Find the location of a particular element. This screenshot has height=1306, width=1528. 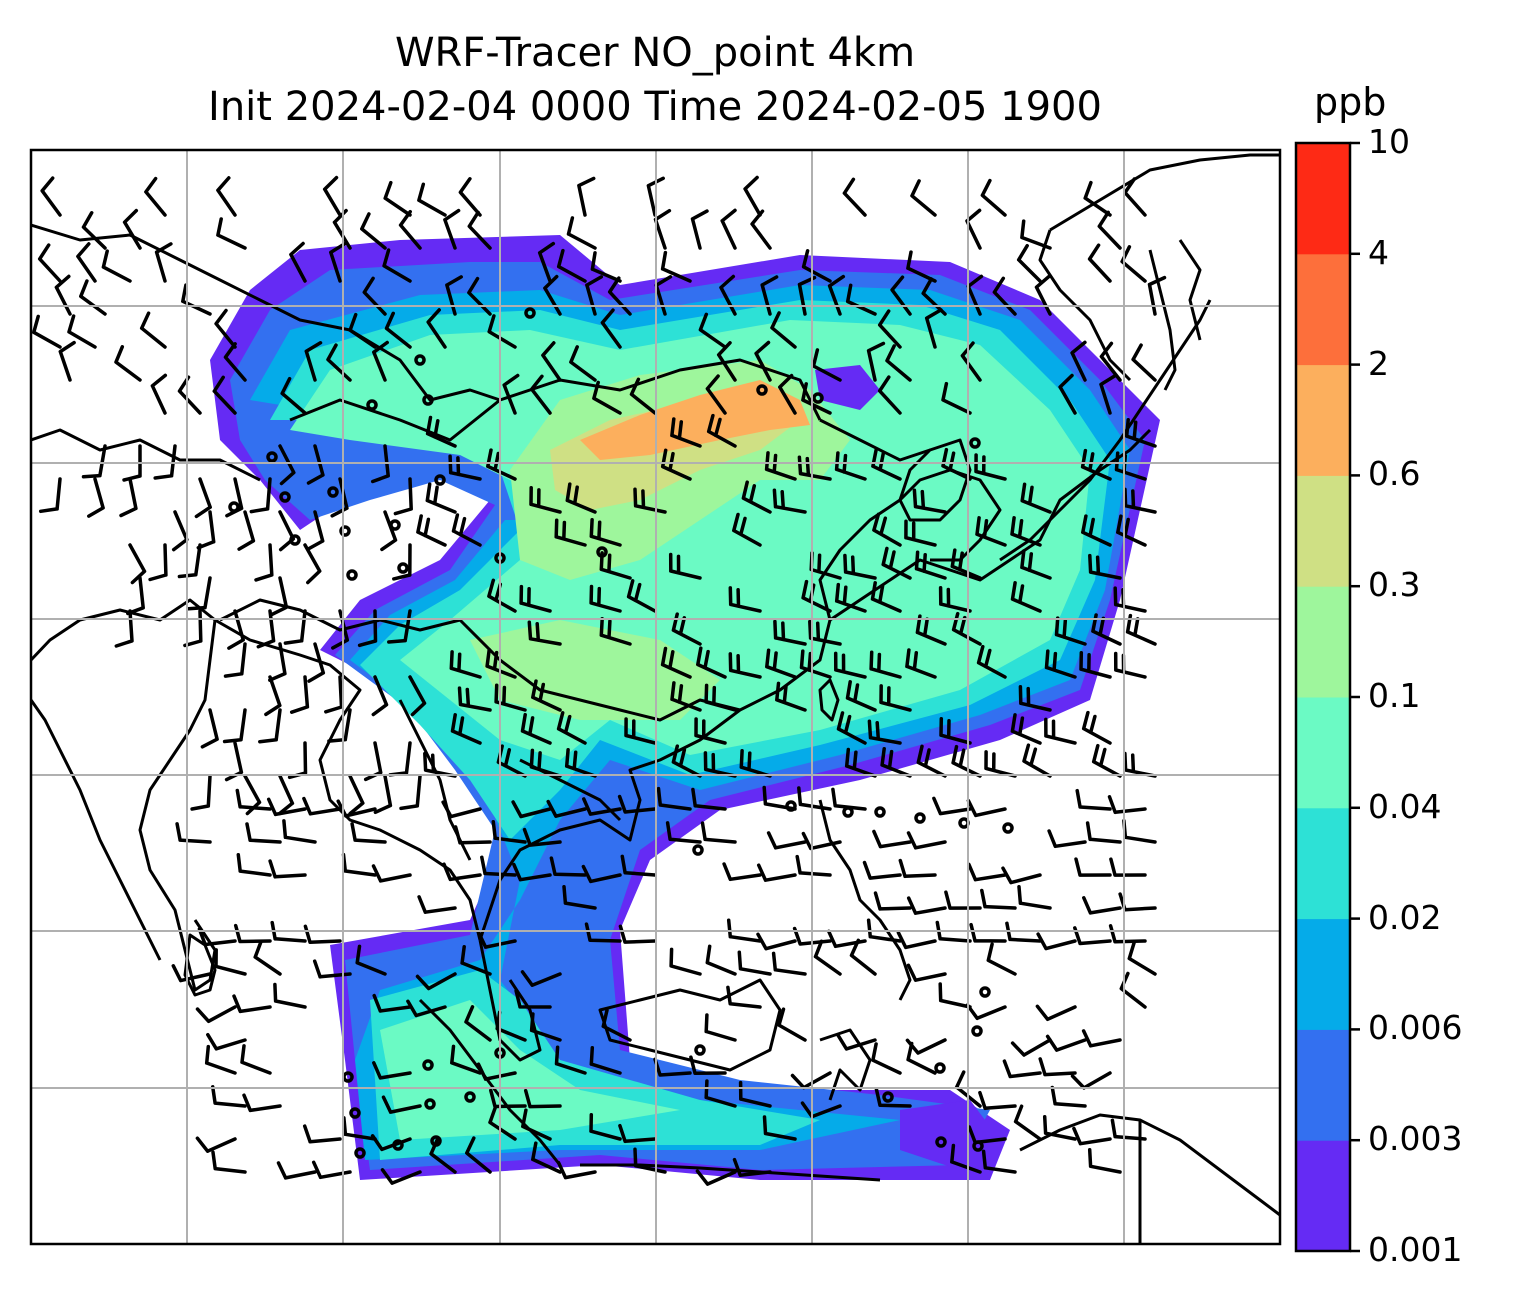

colorbar-tick-label: 0.001 is located at coordinates (1415, 1249).